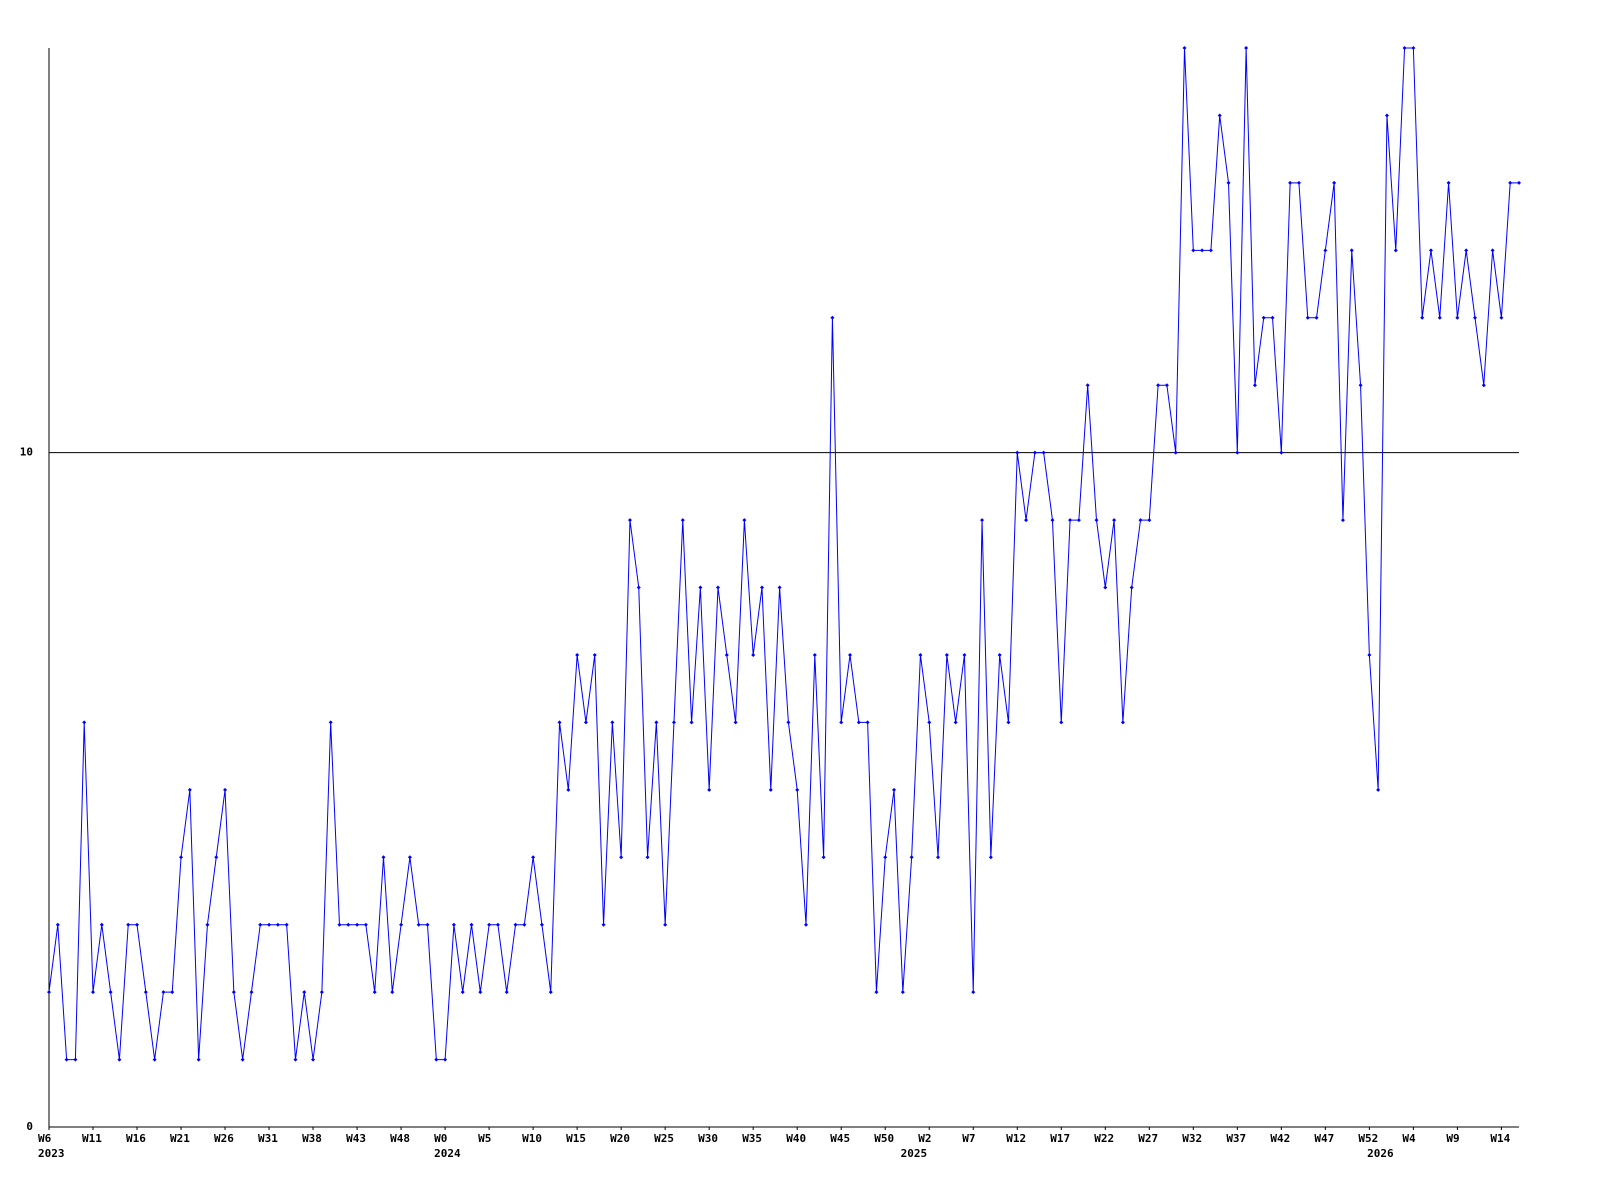  I want to click on x-tick-label: W15, so click(576, 1138).